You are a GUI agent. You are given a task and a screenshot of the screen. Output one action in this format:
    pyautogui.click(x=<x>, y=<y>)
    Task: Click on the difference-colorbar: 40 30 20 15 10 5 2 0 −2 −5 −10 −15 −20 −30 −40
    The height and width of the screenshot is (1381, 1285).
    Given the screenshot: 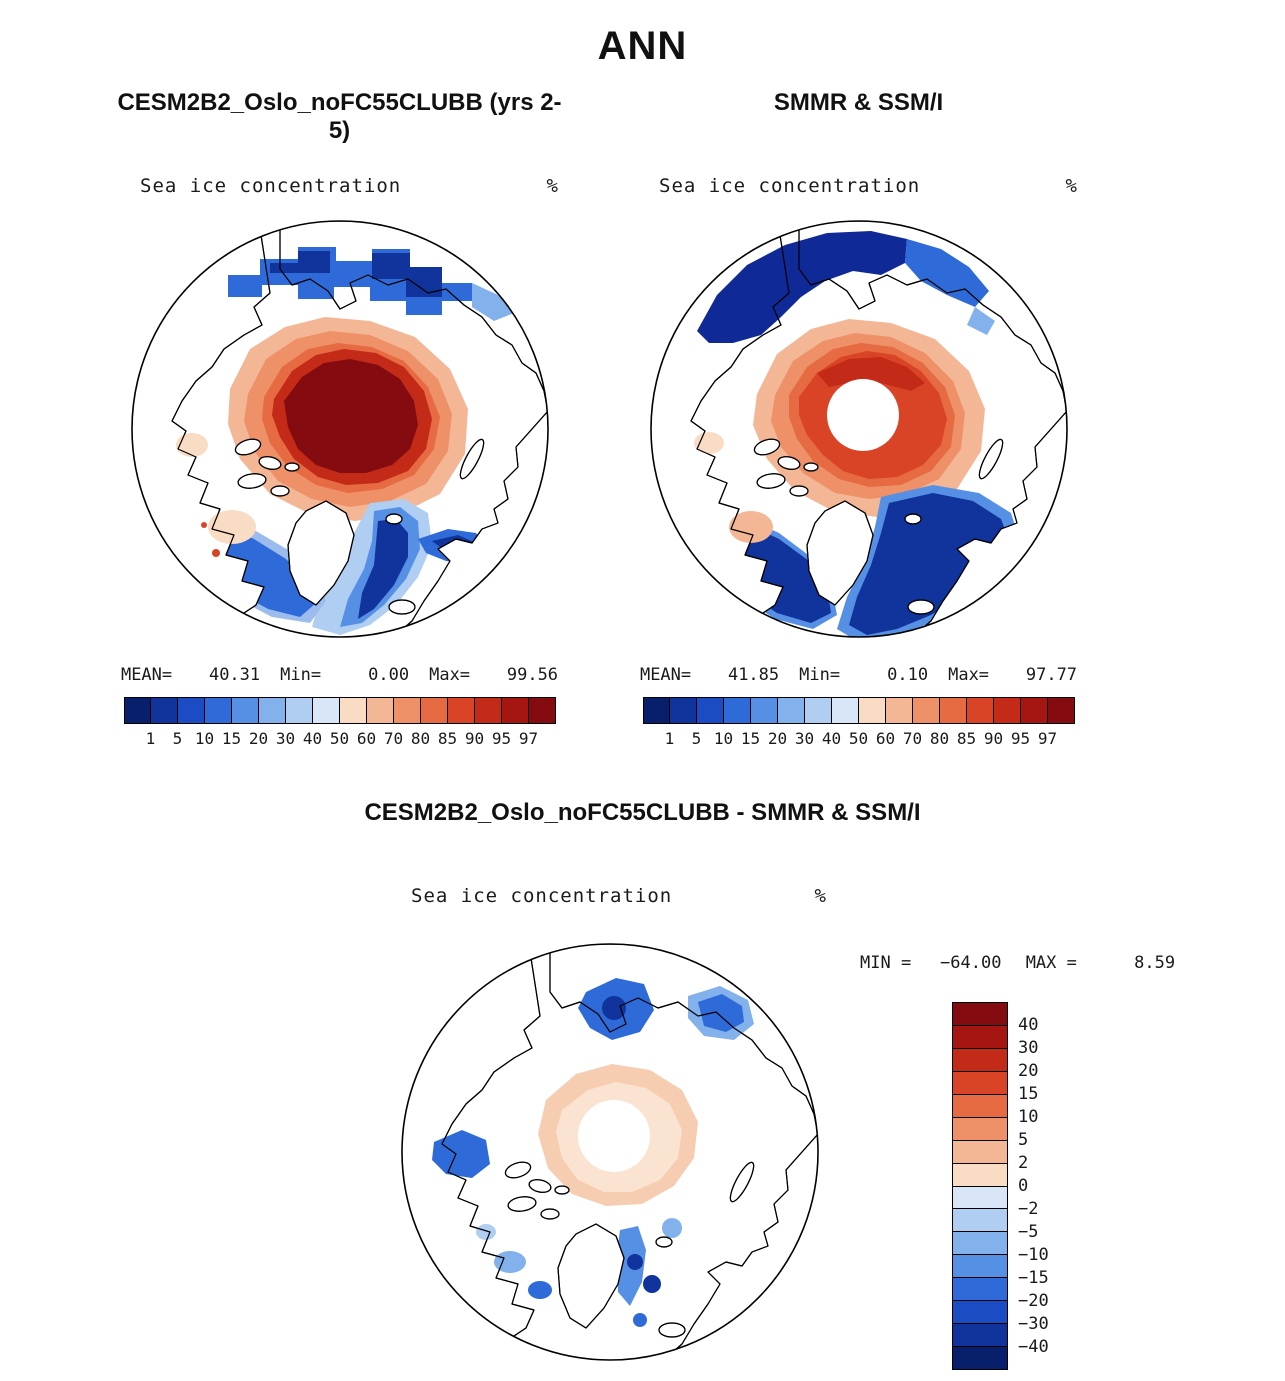 What is the action you would take?
    pyautogui.click(x=1000, y=1186)
    